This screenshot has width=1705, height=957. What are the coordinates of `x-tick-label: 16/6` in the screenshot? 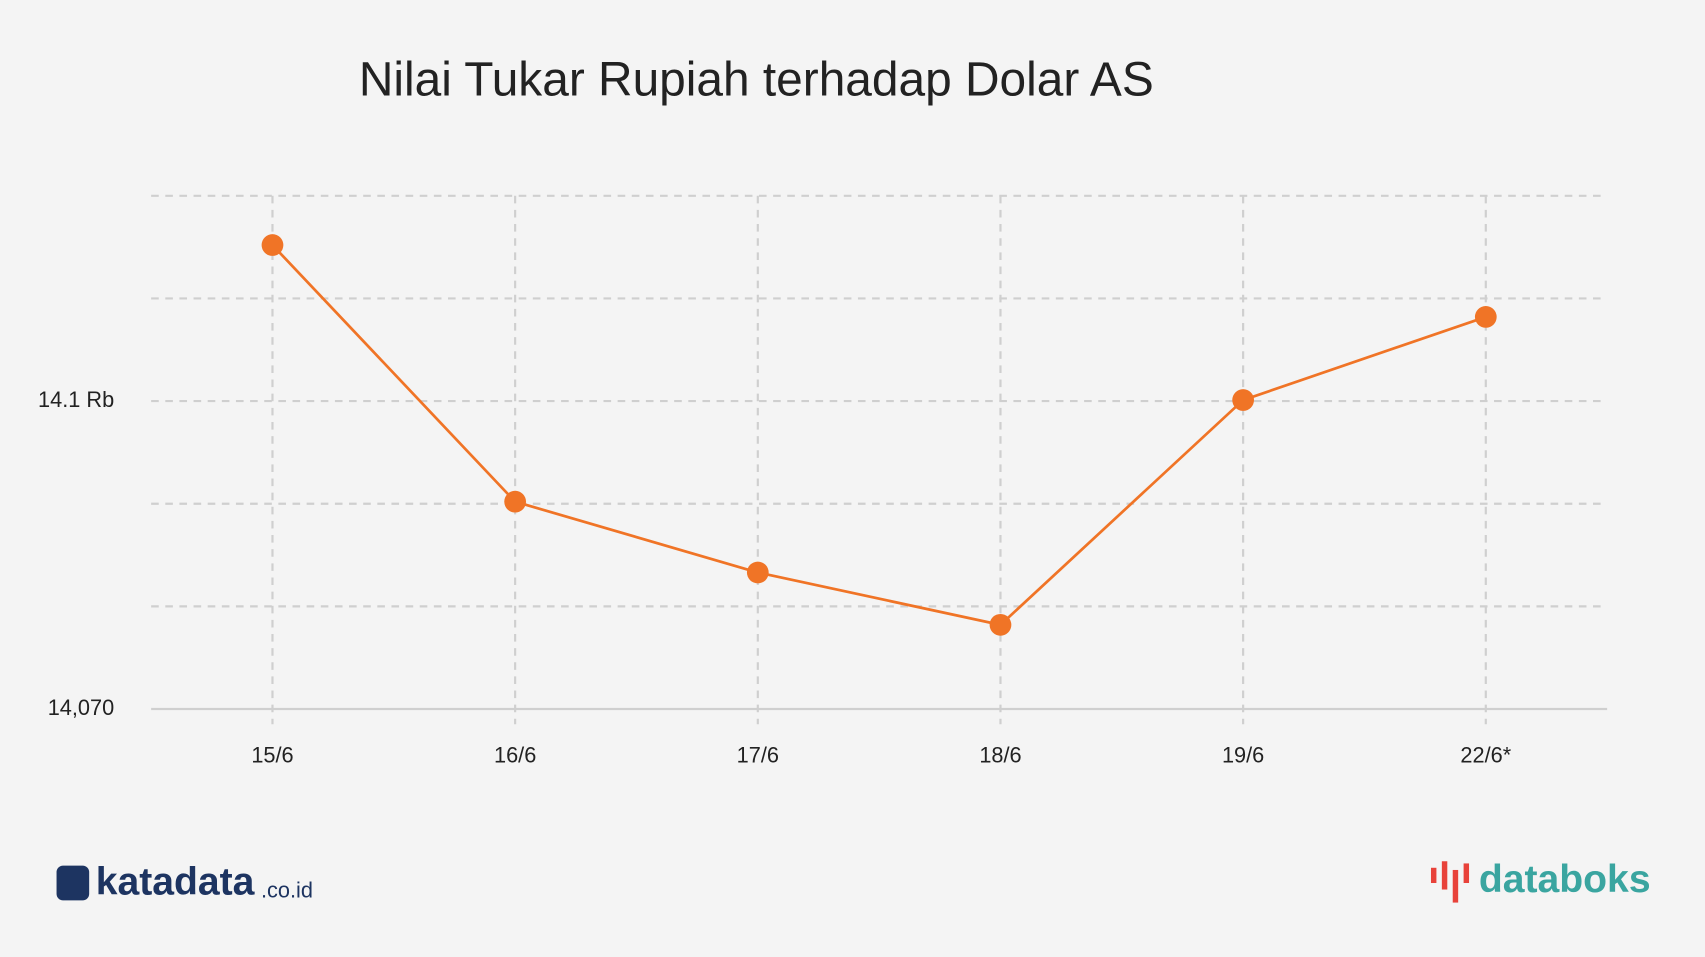 It's located at (515, 755).